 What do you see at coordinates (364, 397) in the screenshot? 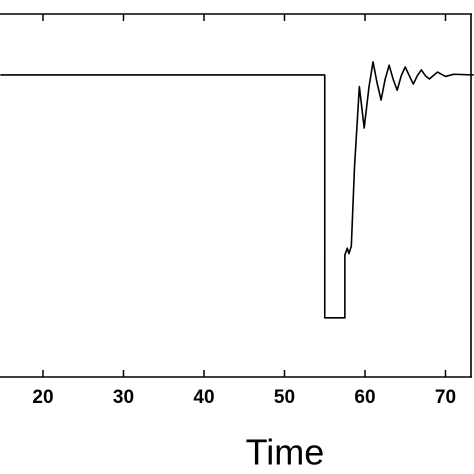
I see `x-tick-label: 60` at bounding box center [364, 397].